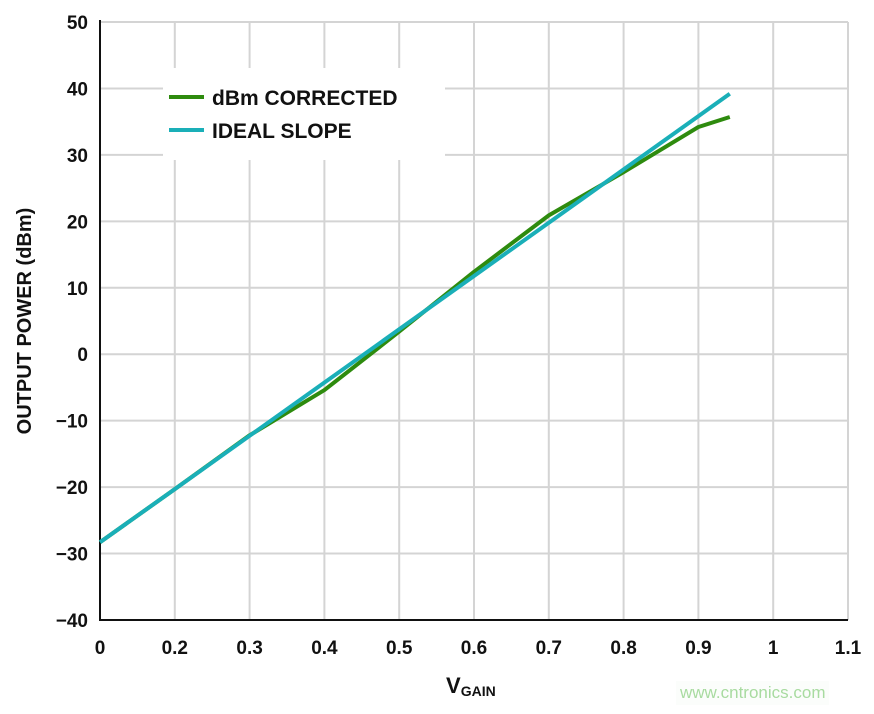 Image resolution: width=874 pixels, height=714 pixels. Describe the element at coordinates (77, 23) in the screenshot. I see `y-tick-label: 50` at that location.